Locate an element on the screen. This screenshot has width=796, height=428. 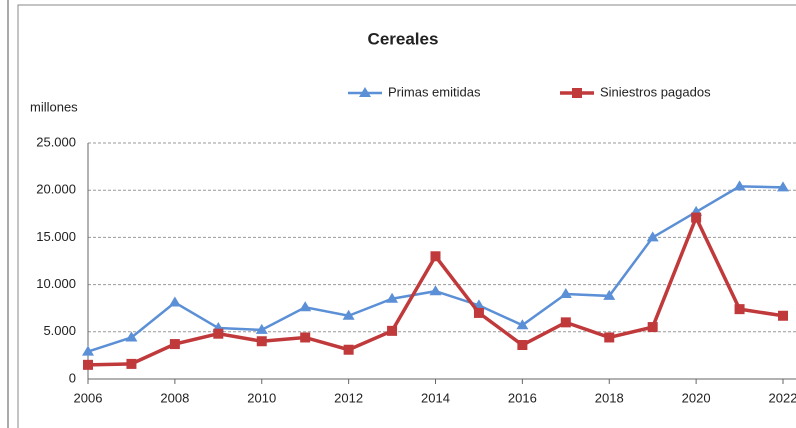
y-tick-label: 5.000 is located at coordinates (59, 330).